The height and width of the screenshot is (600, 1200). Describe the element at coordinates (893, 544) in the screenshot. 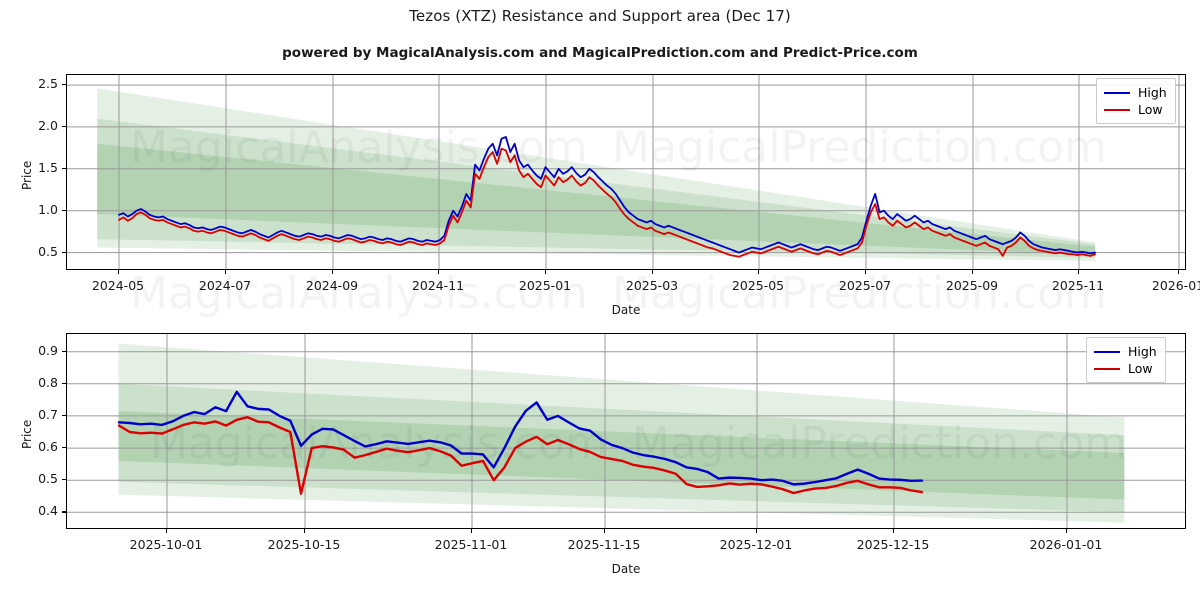

I see `x-tick-label: 2025-12-15` at that location.